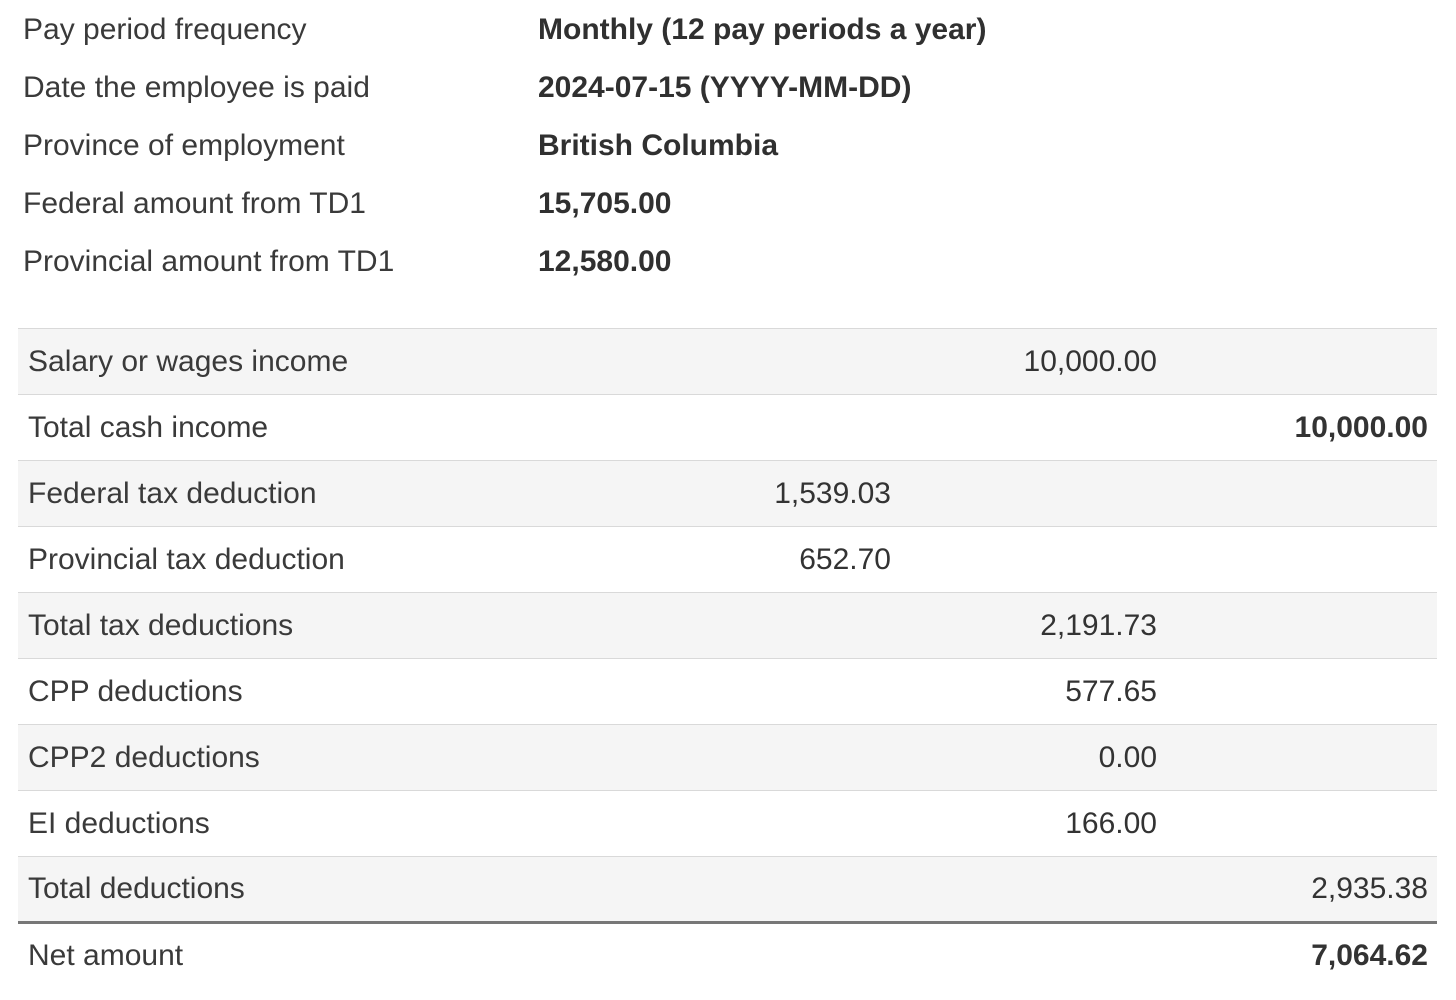 This screenshot has height=1000, width=1456. What do you see at coordinates (845, 559) in the screenshot?
I see `row-value: 652.70` at bounding box center [845, 559].